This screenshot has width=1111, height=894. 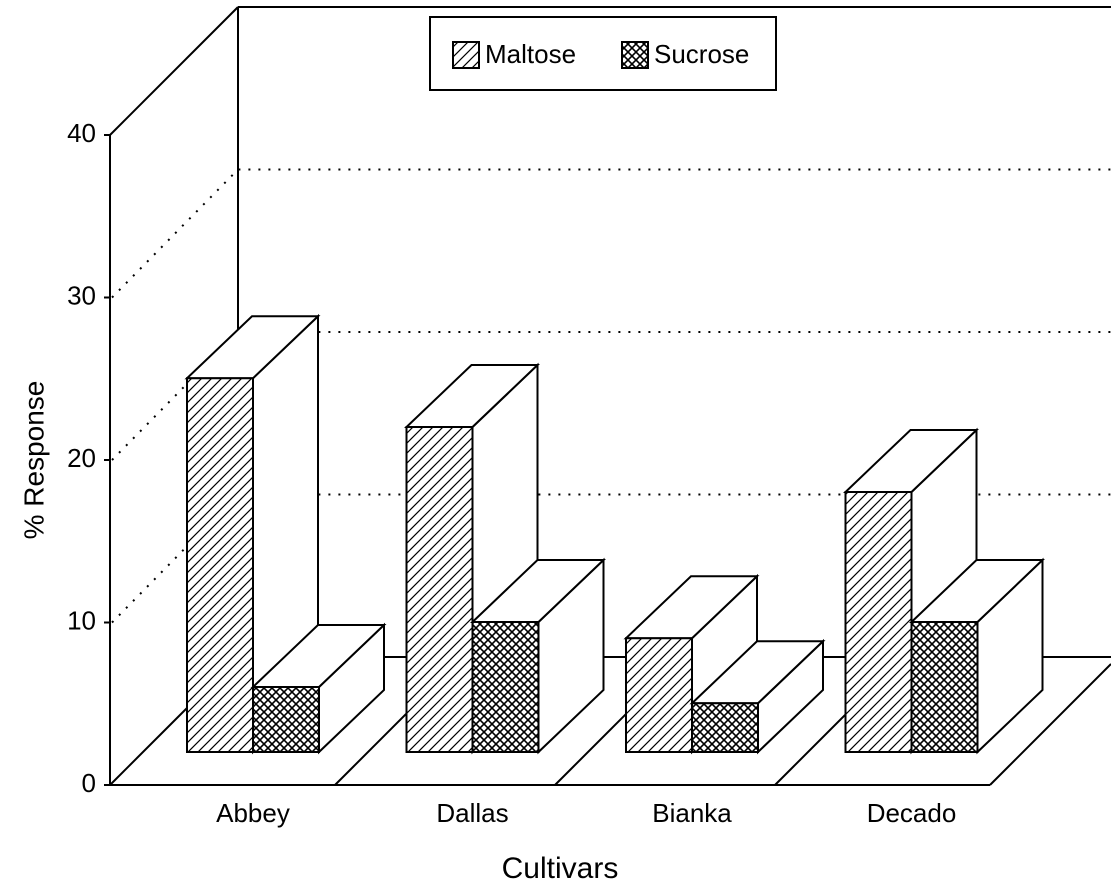 What do you see at coordinates (81, 133) in the screenshot?
I see `y-tick-label: 40` at bounding box center [81, 133].